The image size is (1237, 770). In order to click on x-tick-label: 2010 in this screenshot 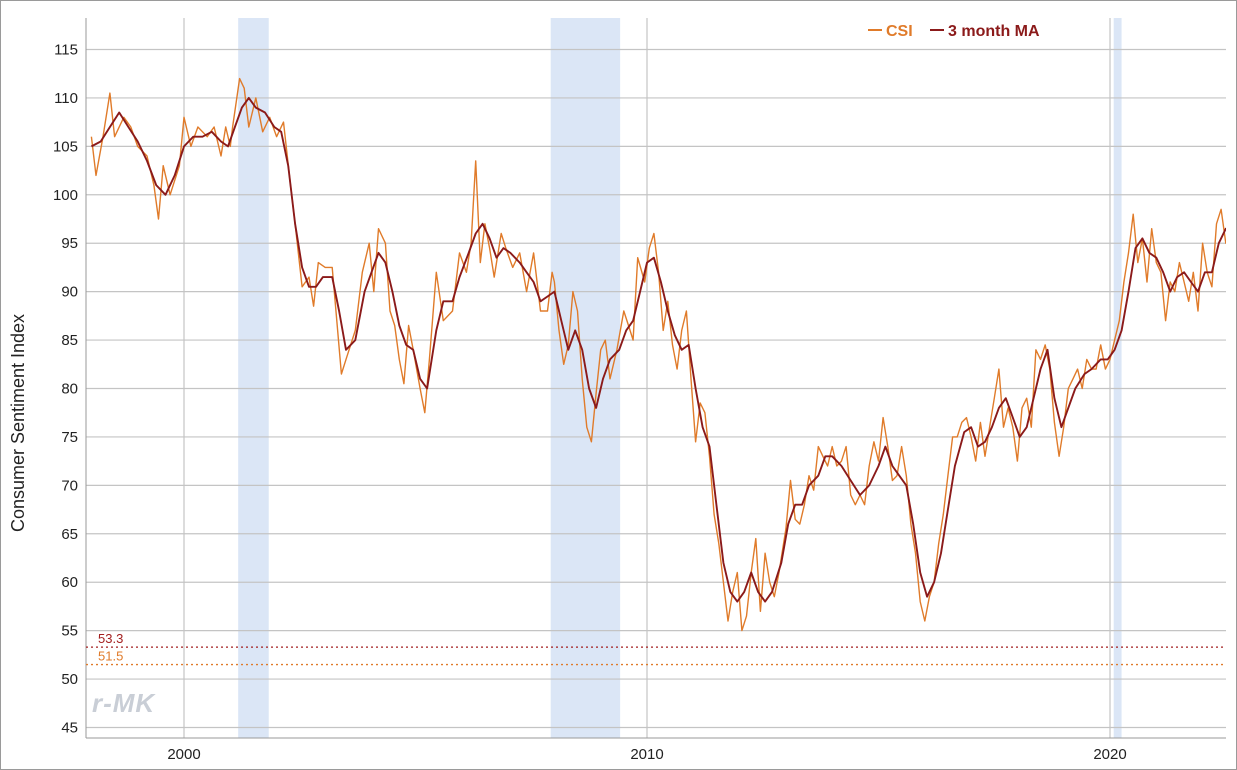, I will do `click(646, 754)`.